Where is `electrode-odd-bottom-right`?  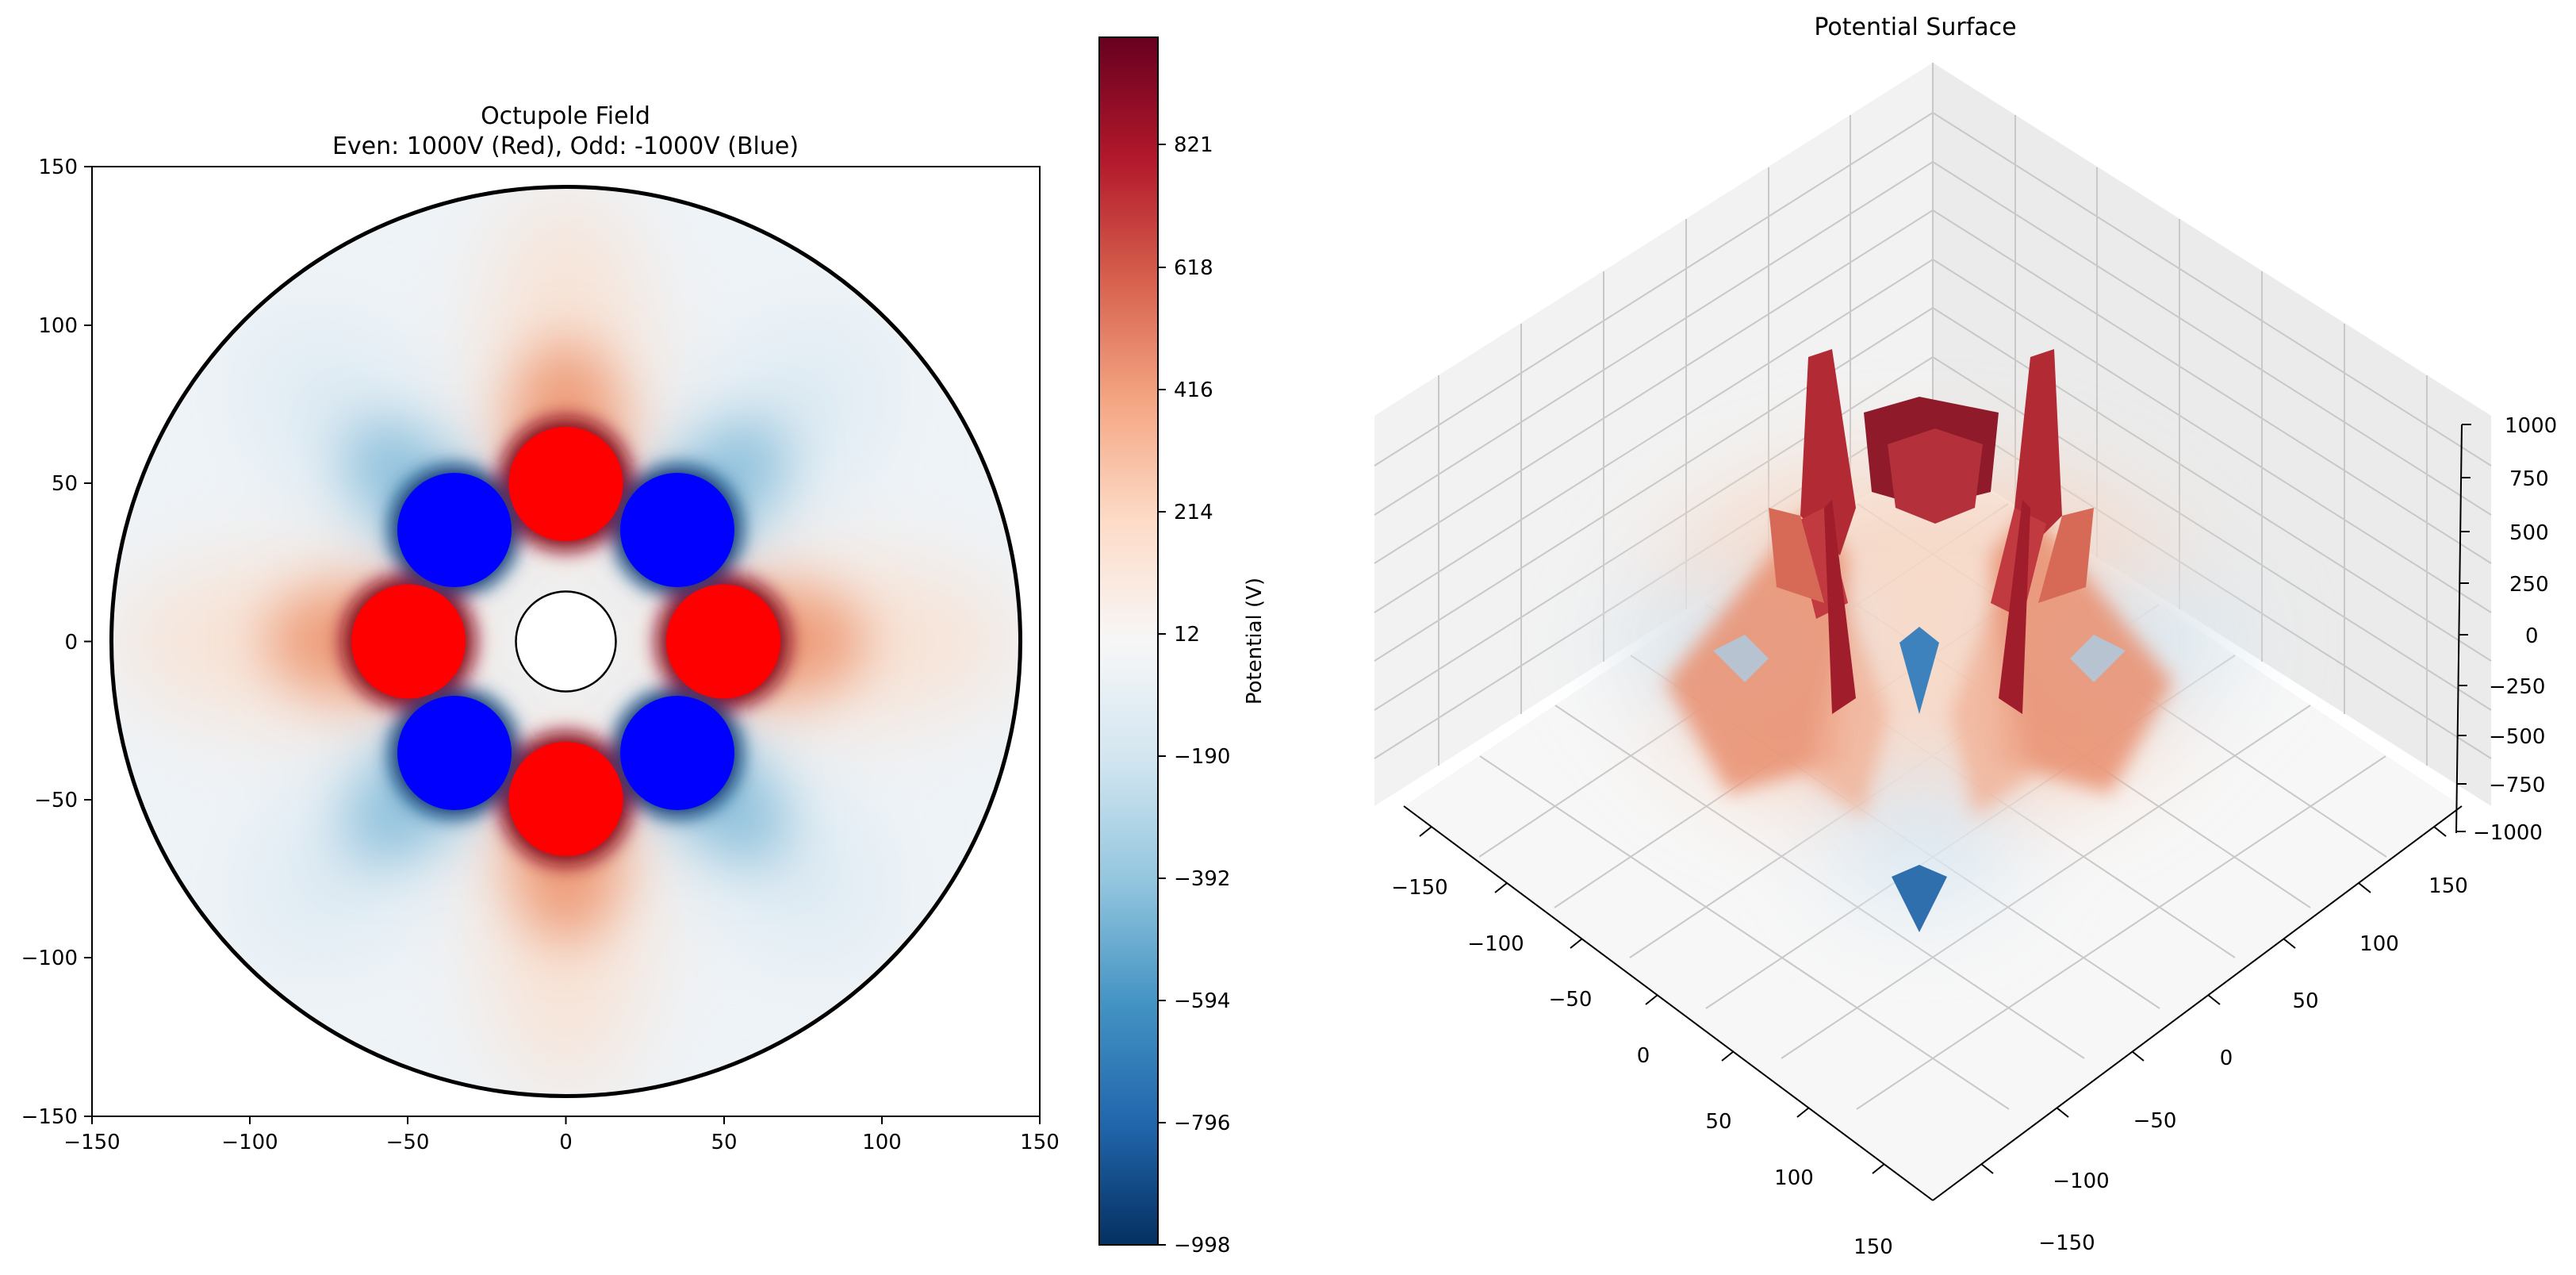 electrode-odd-bottom-right is located at coordinates (677, 753).